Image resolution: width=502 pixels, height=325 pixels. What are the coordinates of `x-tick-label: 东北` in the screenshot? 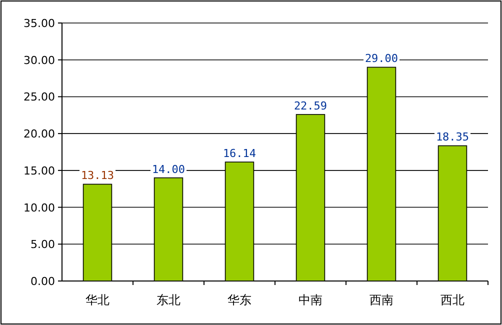 It's located at (168, 300).